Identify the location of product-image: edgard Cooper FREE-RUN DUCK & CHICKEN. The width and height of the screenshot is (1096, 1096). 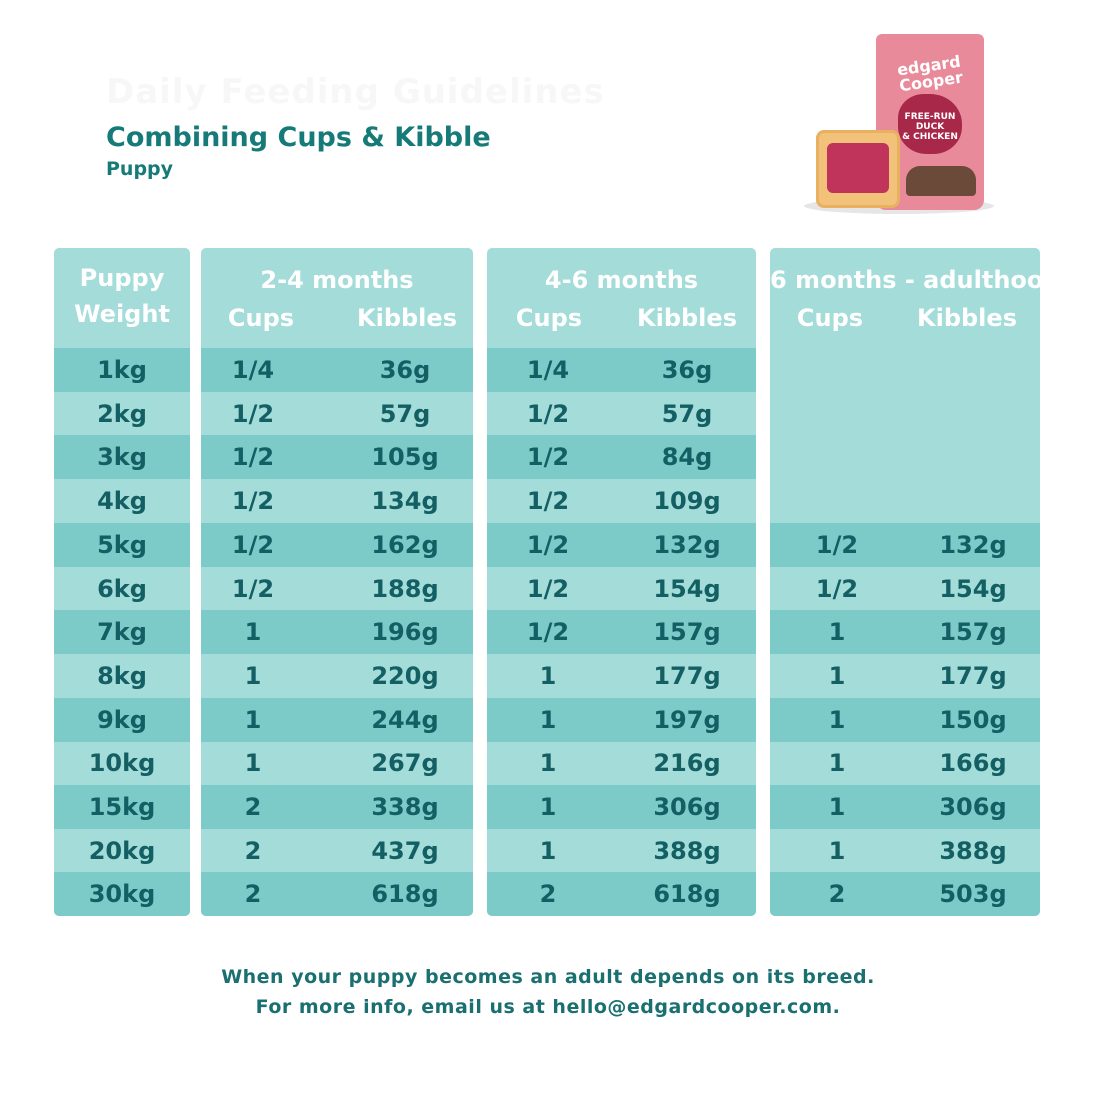
(900, 125).